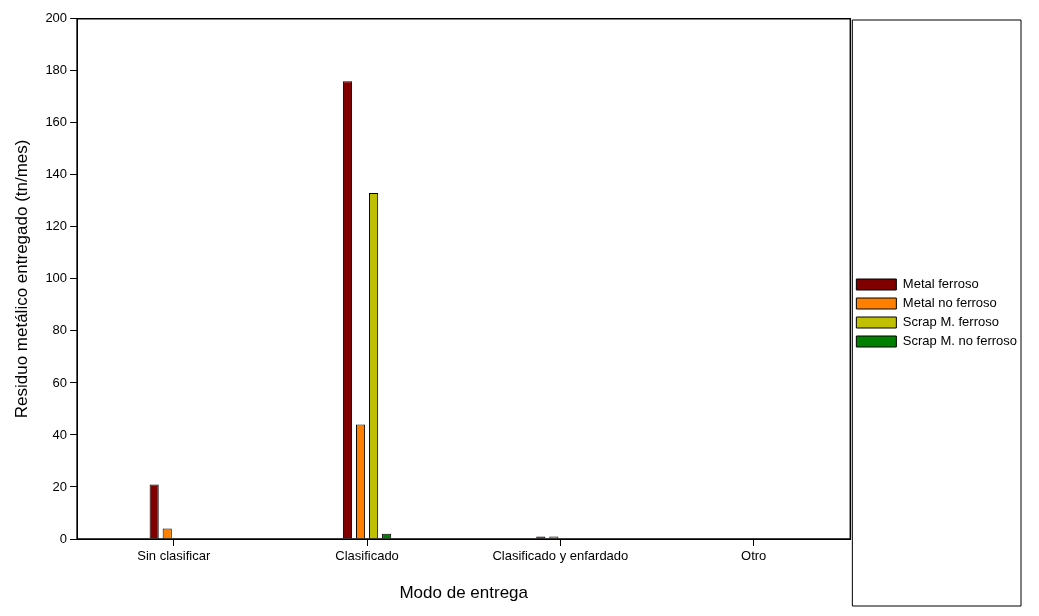 The image size is (1039, 616). Describe the element at coordinates (56, 226) in the screenshot. I see `y-tick-label: 120` at that location.